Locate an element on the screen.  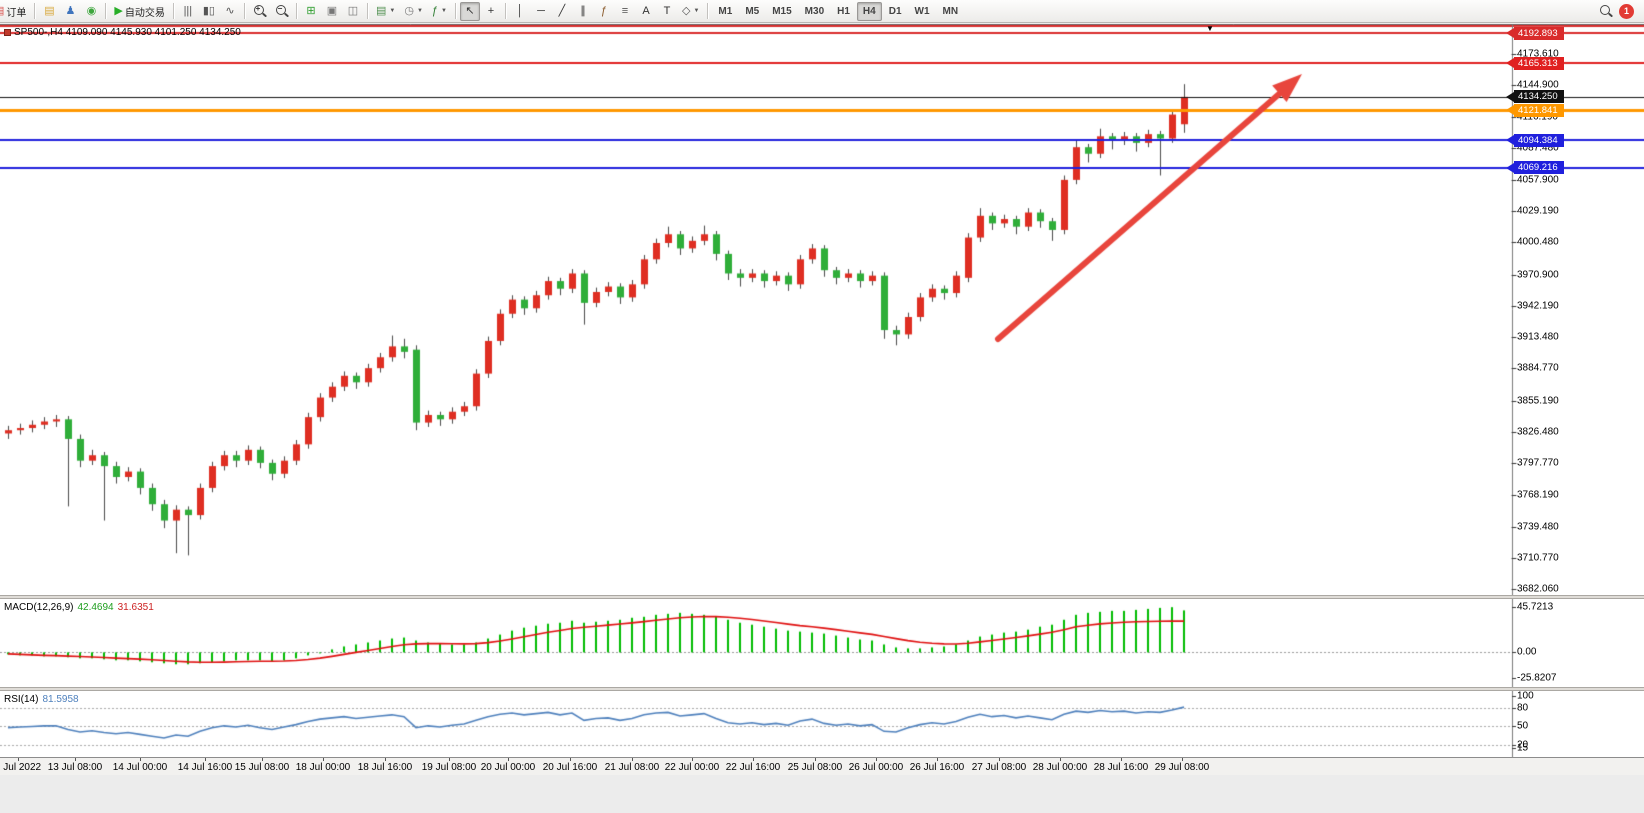
timeframe-mn-button: MN is located at coordinates (950, 11).